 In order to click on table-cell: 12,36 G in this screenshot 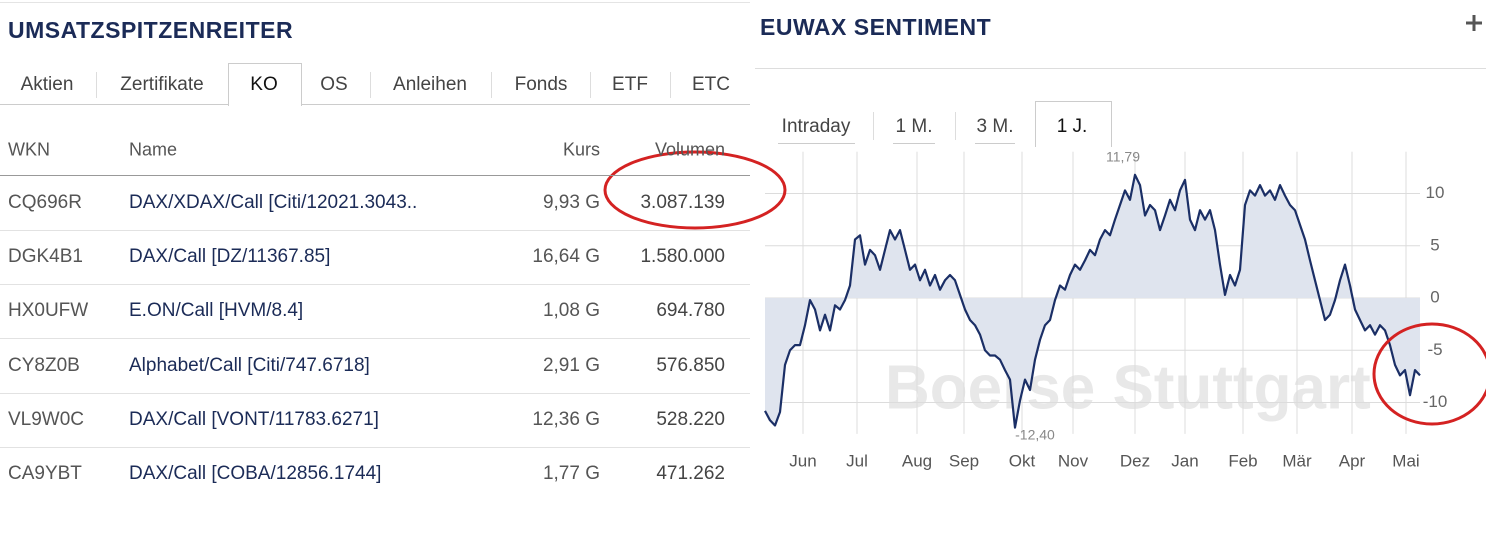, I will do `click(566, 419)`.